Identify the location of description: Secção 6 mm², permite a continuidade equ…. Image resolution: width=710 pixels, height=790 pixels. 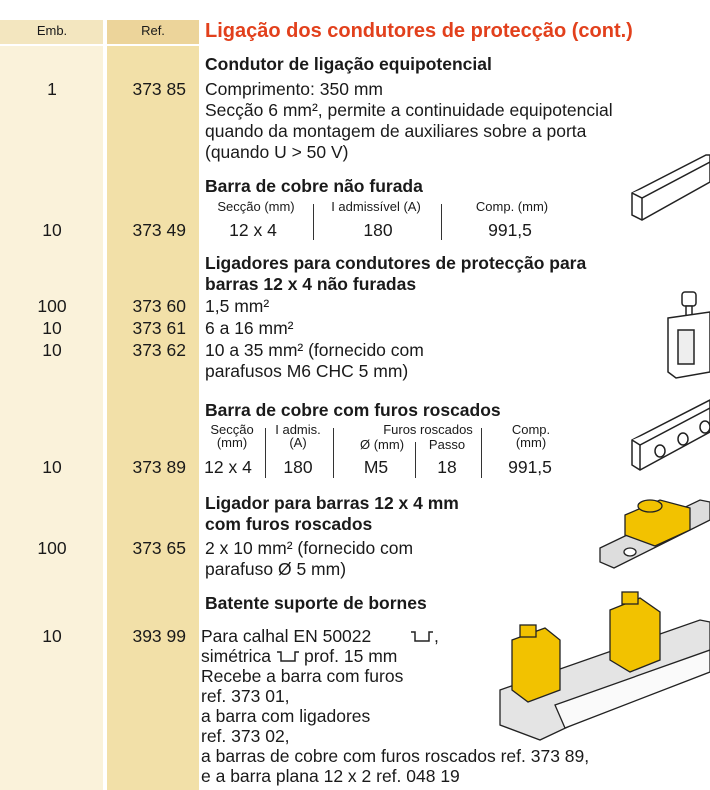
(409, 110).